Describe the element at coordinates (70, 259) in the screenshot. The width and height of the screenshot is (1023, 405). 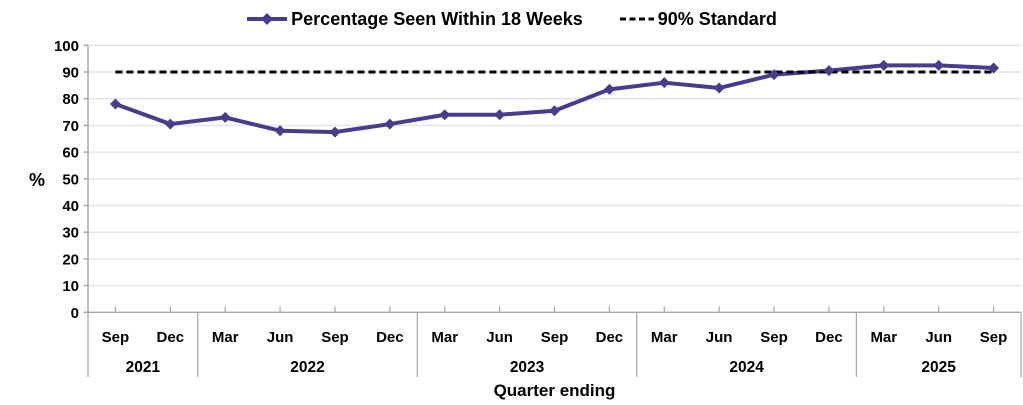
I see `y-tick-label: 20` at that location.